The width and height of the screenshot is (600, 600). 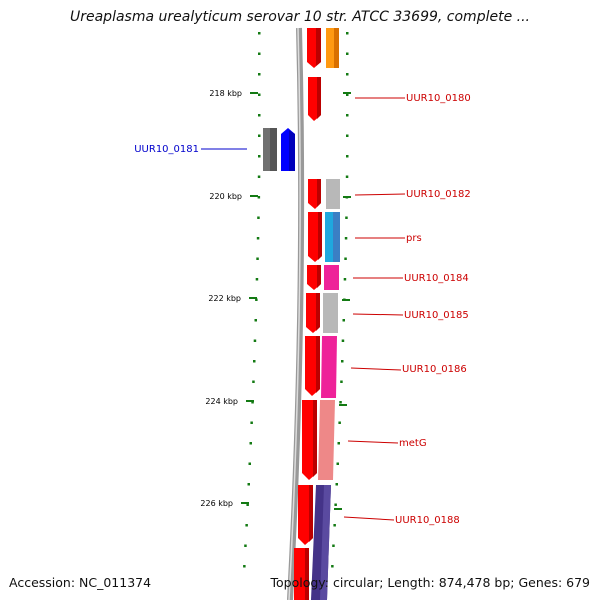 I want to click on minor-tick-column-right, so click(x=340, y=300).